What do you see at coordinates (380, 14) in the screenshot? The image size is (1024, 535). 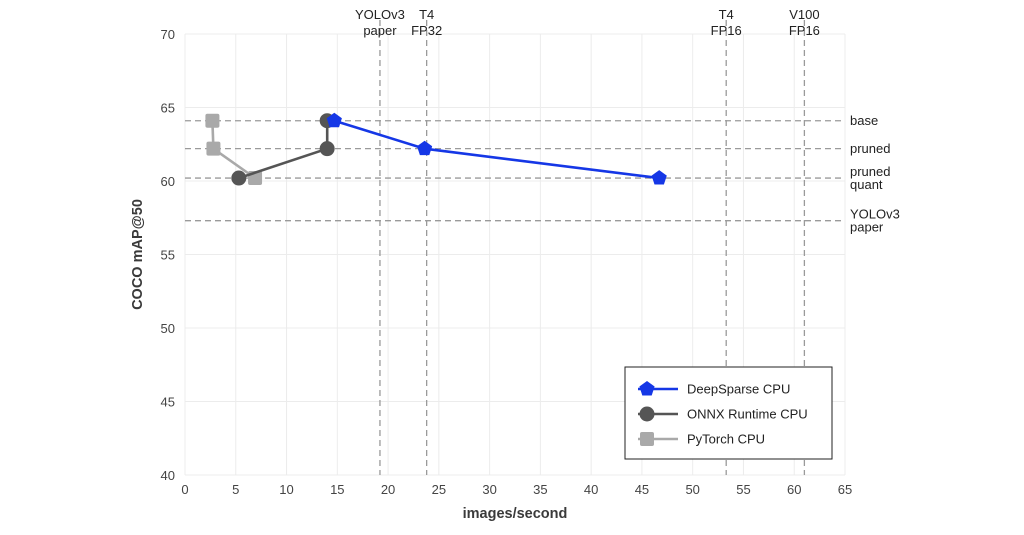 I see `vertical-reference-label: YOLOv3` at bounding box center [380, 14].